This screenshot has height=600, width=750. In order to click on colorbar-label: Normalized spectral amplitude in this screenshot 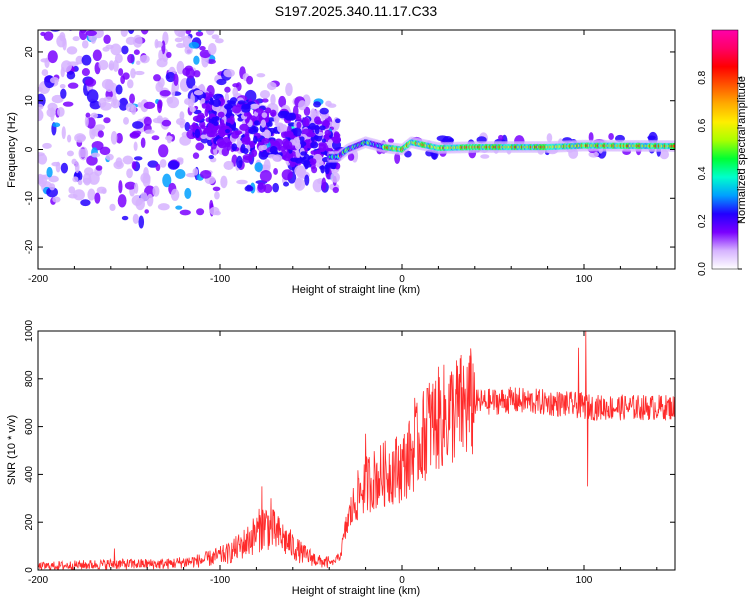, I will do `click(742, 150)`.